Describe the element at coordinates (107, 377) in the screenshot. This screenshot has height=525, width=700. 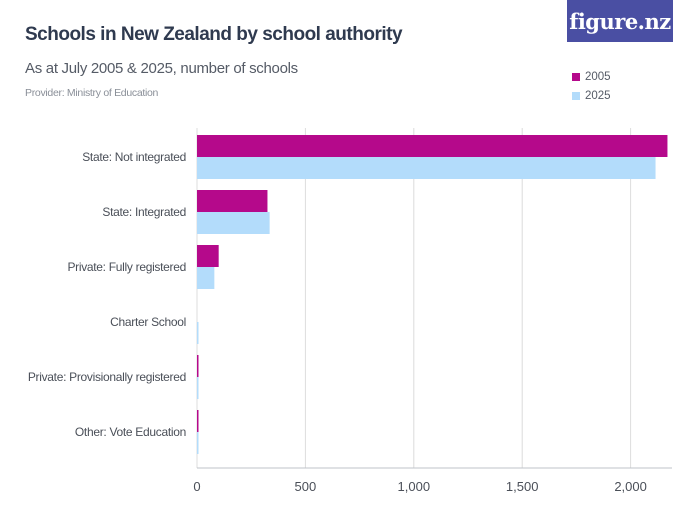
I see `category-label: Private: Provisionally registered` at that location.